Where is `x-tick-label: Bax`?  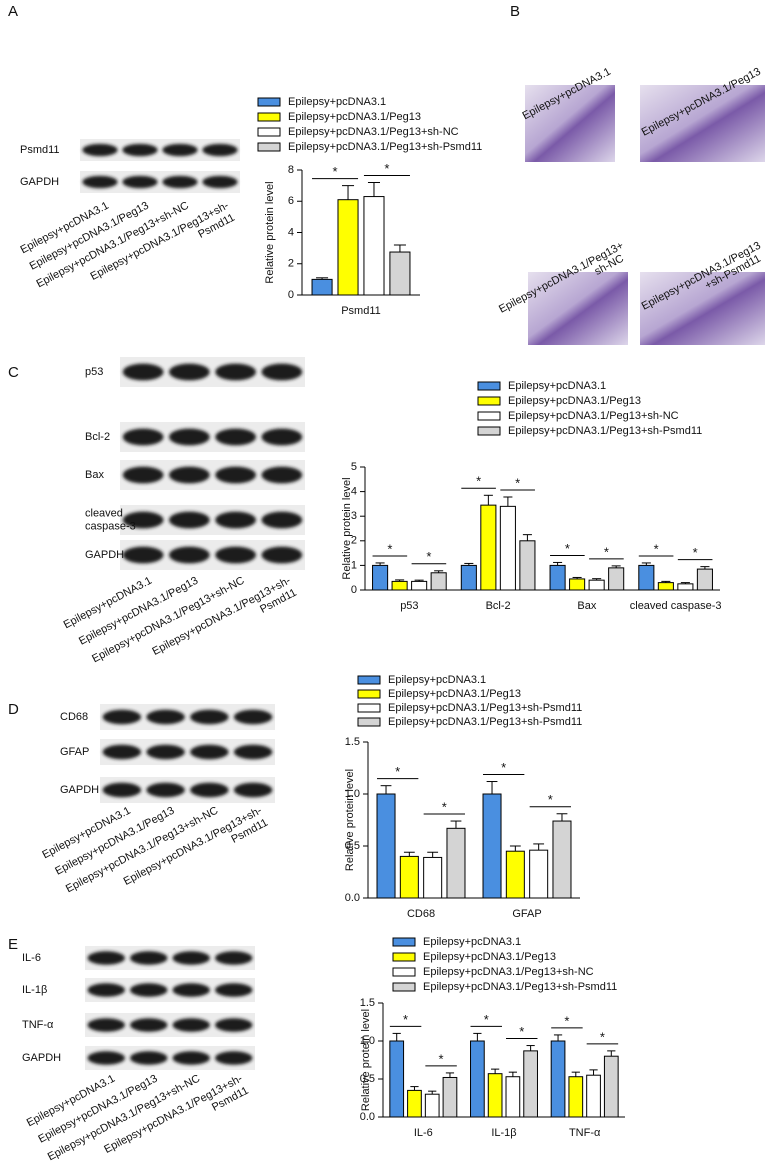 x-tick-label: Bax is located at coordinates (586, 606).